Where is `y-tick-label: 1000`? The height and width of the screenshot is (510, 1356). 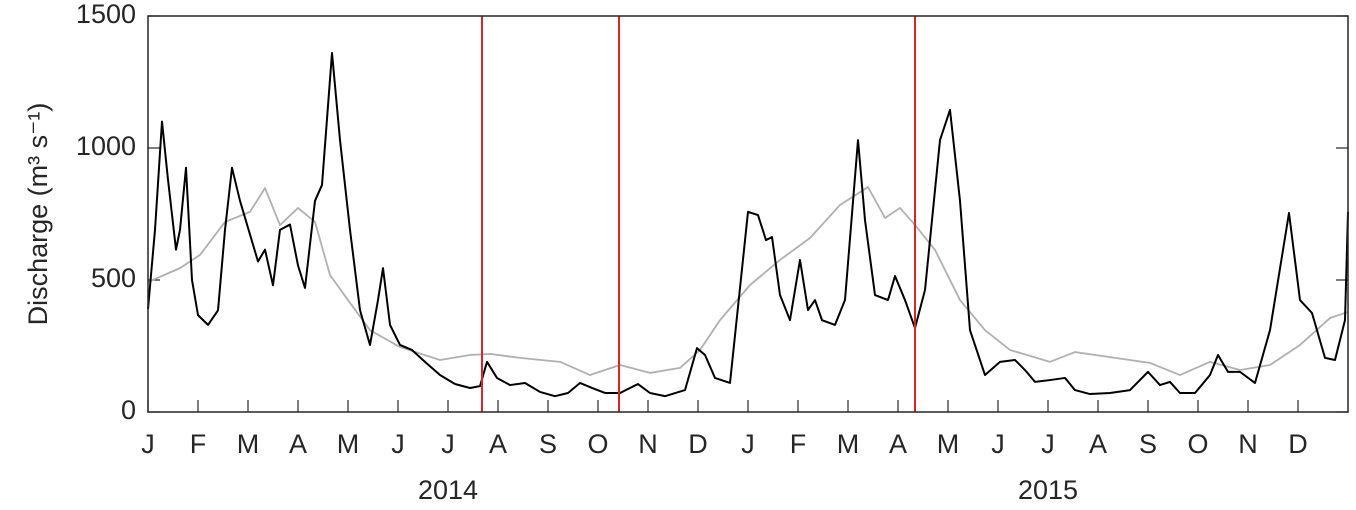 y-tick-label: 1000 is located at coordinates (106, 146).